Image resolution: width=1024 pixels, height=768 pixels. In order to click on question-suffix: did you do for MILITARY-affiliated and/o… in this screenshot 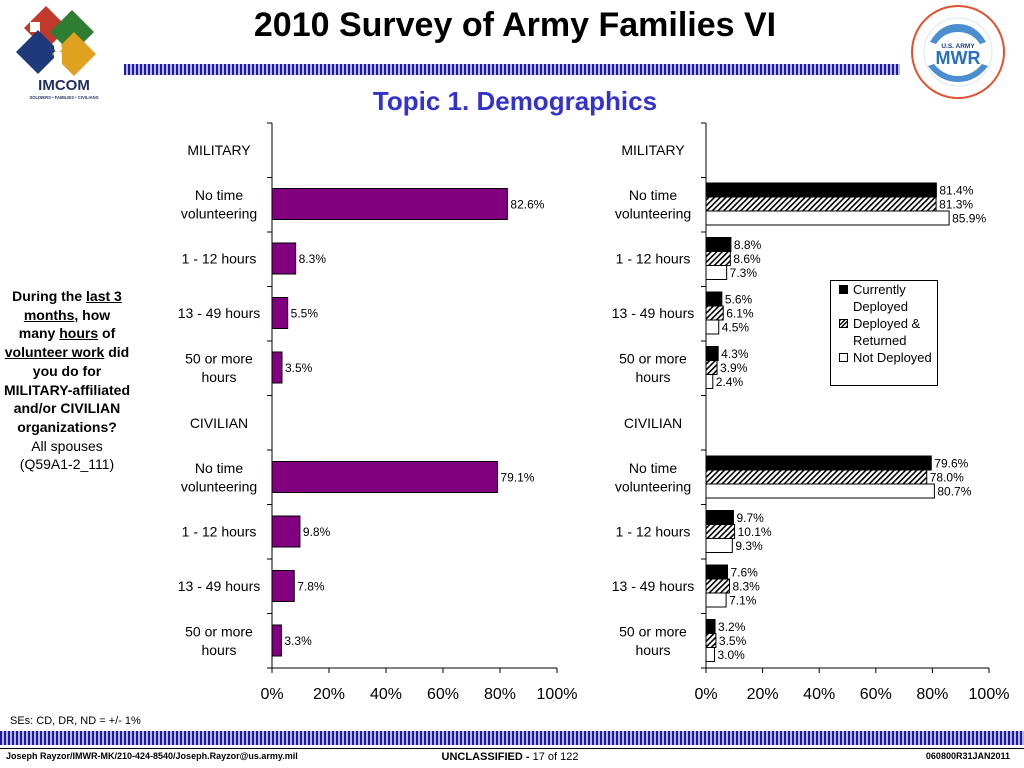, I will do `click(67, 389)`.